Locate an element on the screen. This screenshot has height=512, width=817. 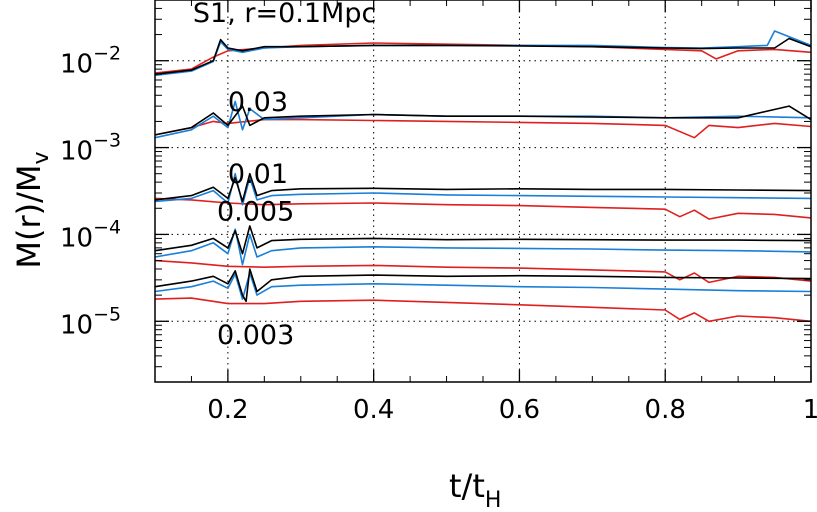
y-axis-title-sub: v is located at coordinates (41, 157).